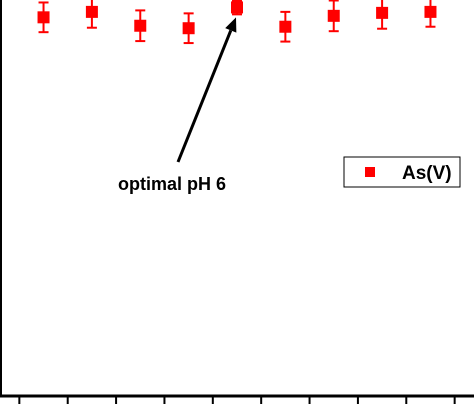 Image resolution: width=474 pixels, height=404 pixels. What do you see at coordinates (172, 184) in the screenshot?
I see `annotation-text: optimal pH 6` at bounding box center [172, 184].